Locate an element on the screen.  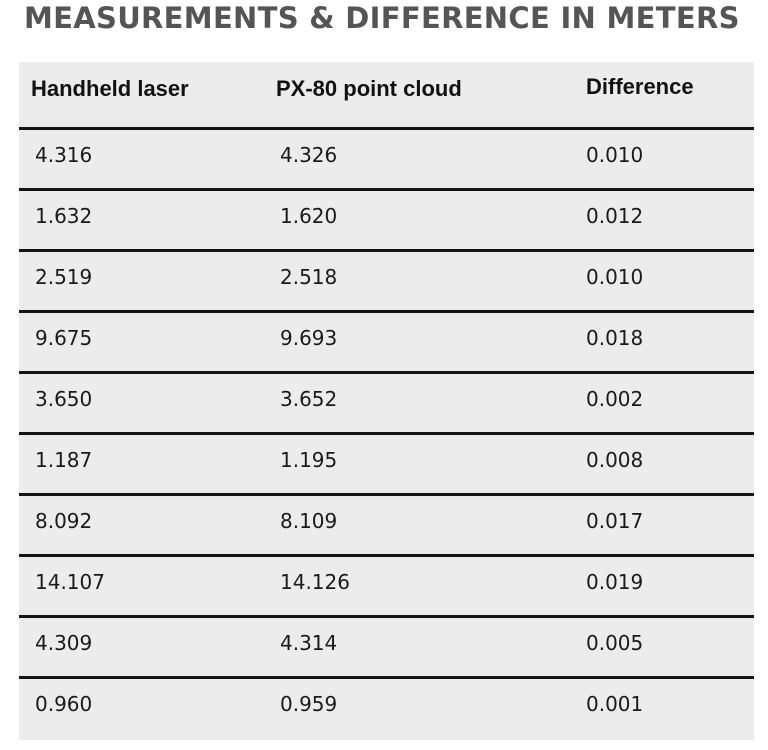
cell-px80-point-cloud: 8.109 is located at coordinates (309, 521).